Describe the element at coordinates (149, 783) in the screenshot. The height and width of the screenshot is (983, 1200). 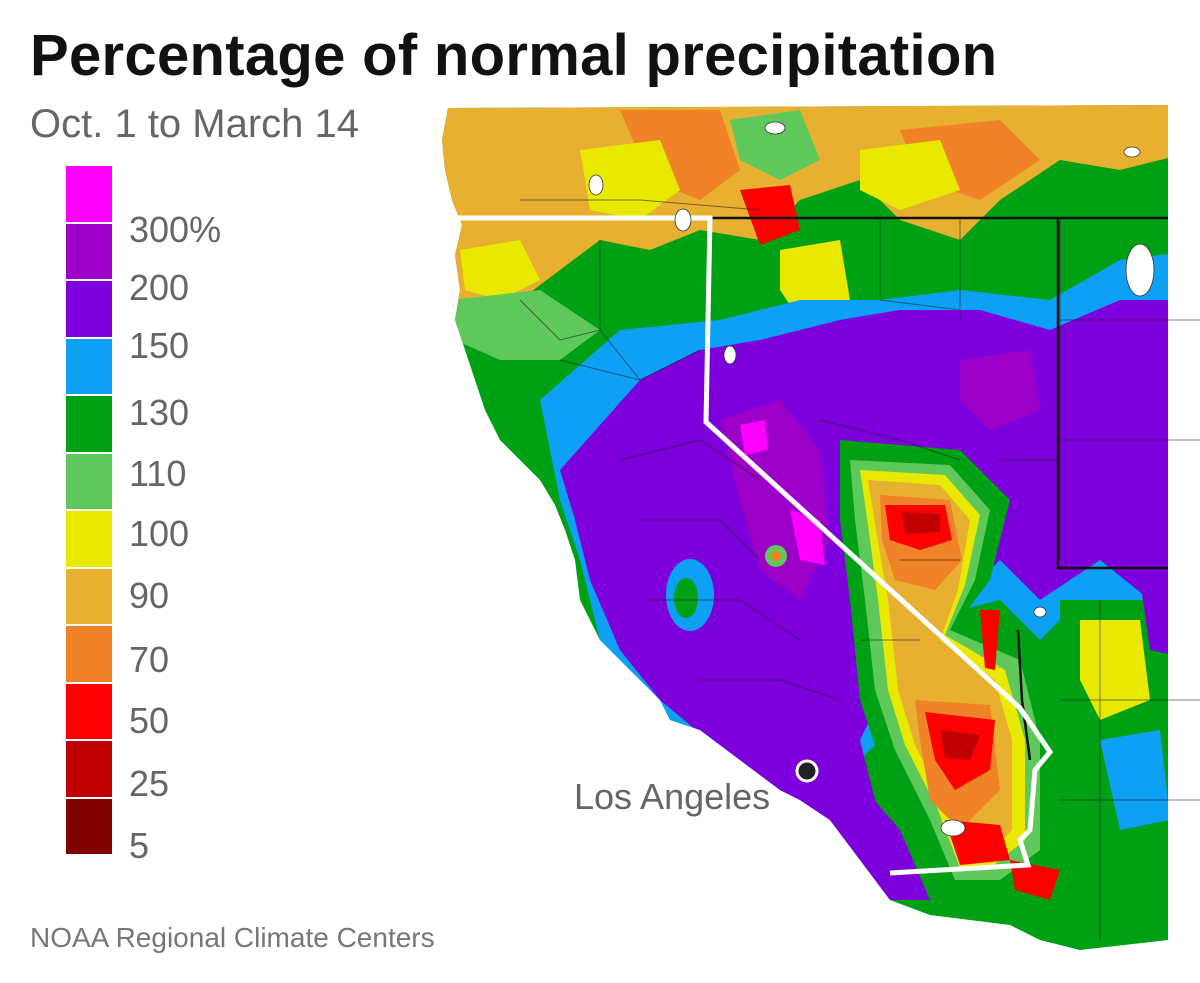
I see `legend-label-25: 25` at that location.